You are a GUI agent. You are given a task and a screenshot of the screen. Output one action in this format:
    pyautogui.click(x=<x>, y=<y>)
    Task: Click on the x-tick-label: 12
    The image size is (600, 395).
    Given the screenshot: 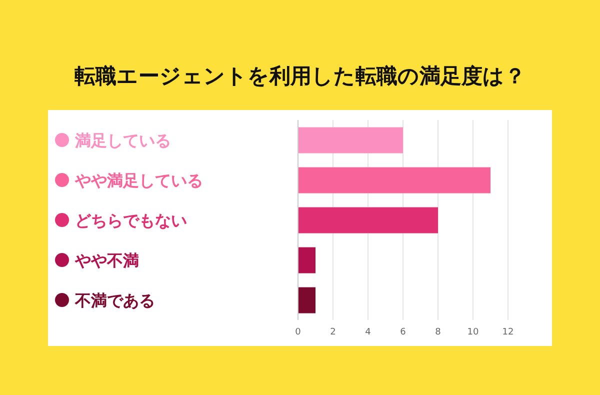 What is the action you would take?
    pyautogui.click(x=508, y=332)
    